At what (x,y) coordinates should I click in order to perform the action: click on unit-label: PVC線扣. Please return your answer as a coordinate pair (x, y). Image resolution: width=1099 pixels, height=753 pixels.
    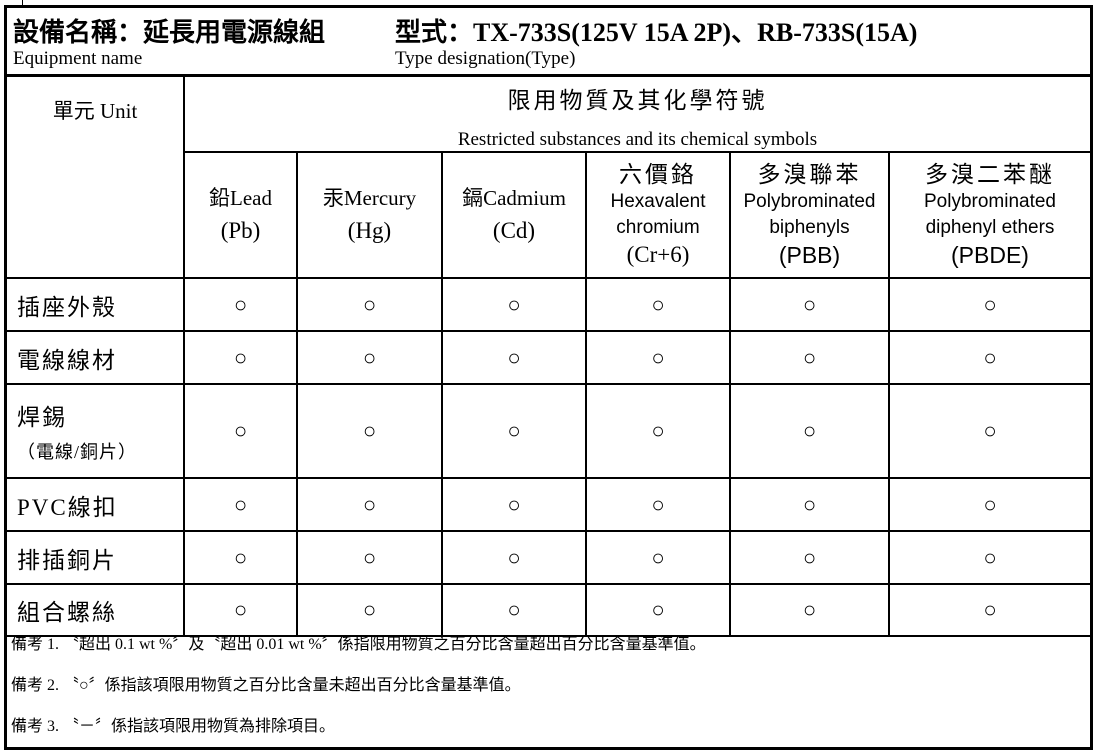
    Looking at the image, I should click on (96, 504).